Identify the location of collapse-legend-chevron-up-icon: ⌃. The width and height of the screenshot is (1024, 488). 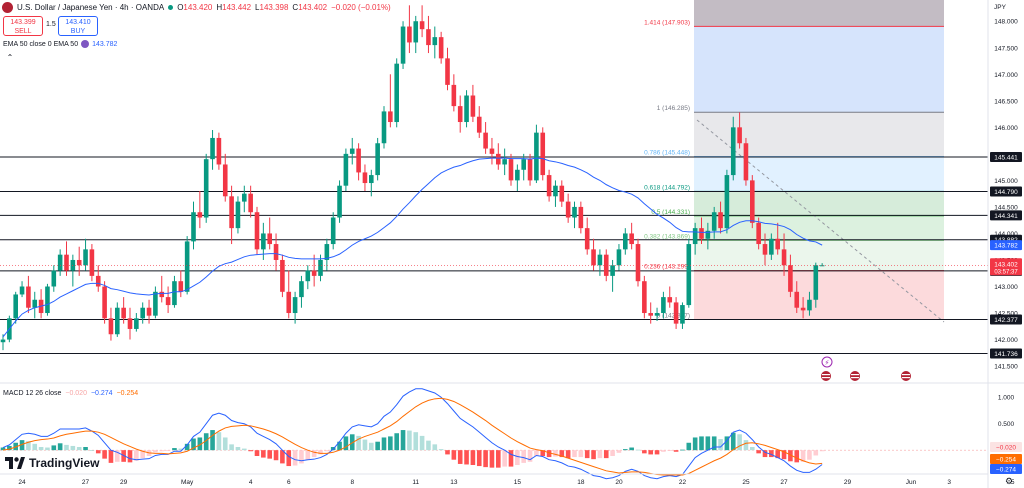
(10, 57).